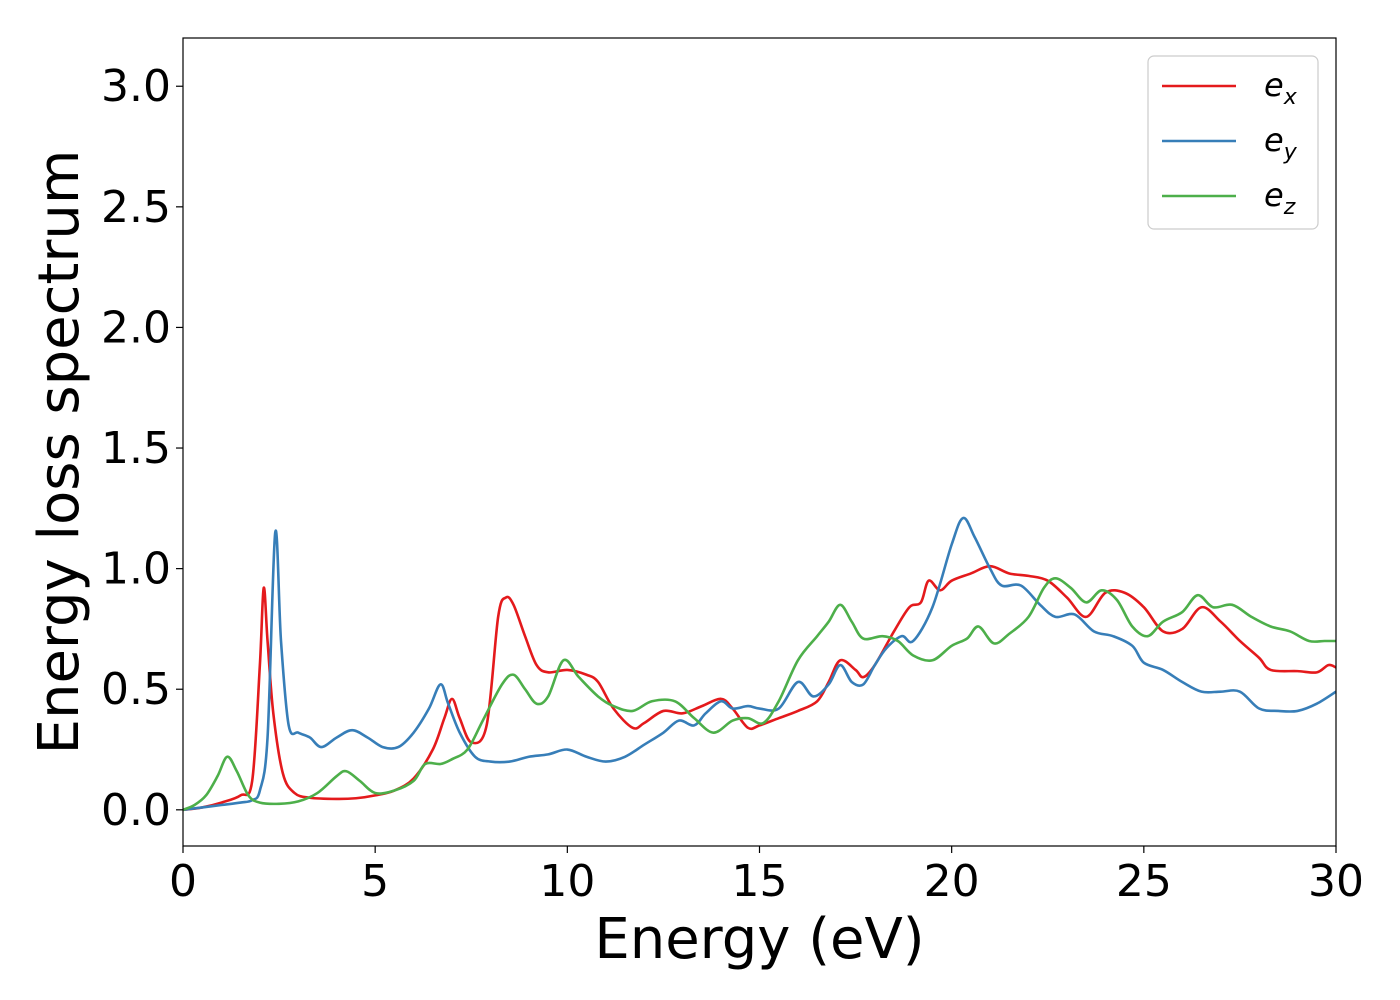 The height and width of the screenshot is (1000, 1400). What do you see at coordinates (1144, 881) in the screenshot?
I see `x-tick-label: 25` at bounding box center [1144, 881].